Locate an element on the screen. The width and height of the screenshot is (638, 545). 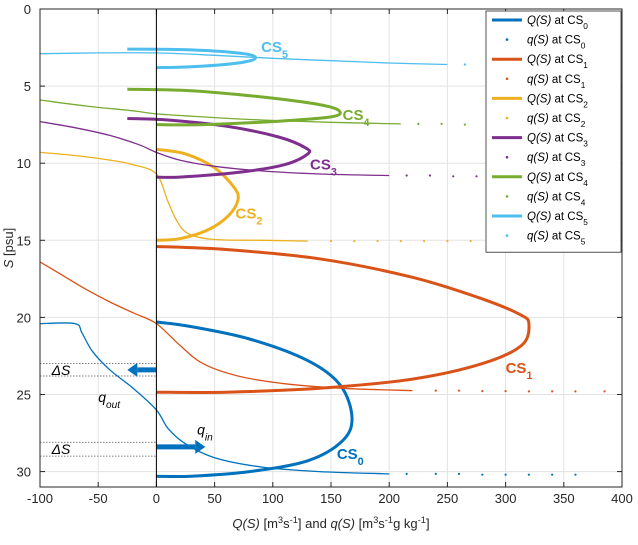
legend-label-cs2-Q-part: 2 is located at coordinates (585, 104).